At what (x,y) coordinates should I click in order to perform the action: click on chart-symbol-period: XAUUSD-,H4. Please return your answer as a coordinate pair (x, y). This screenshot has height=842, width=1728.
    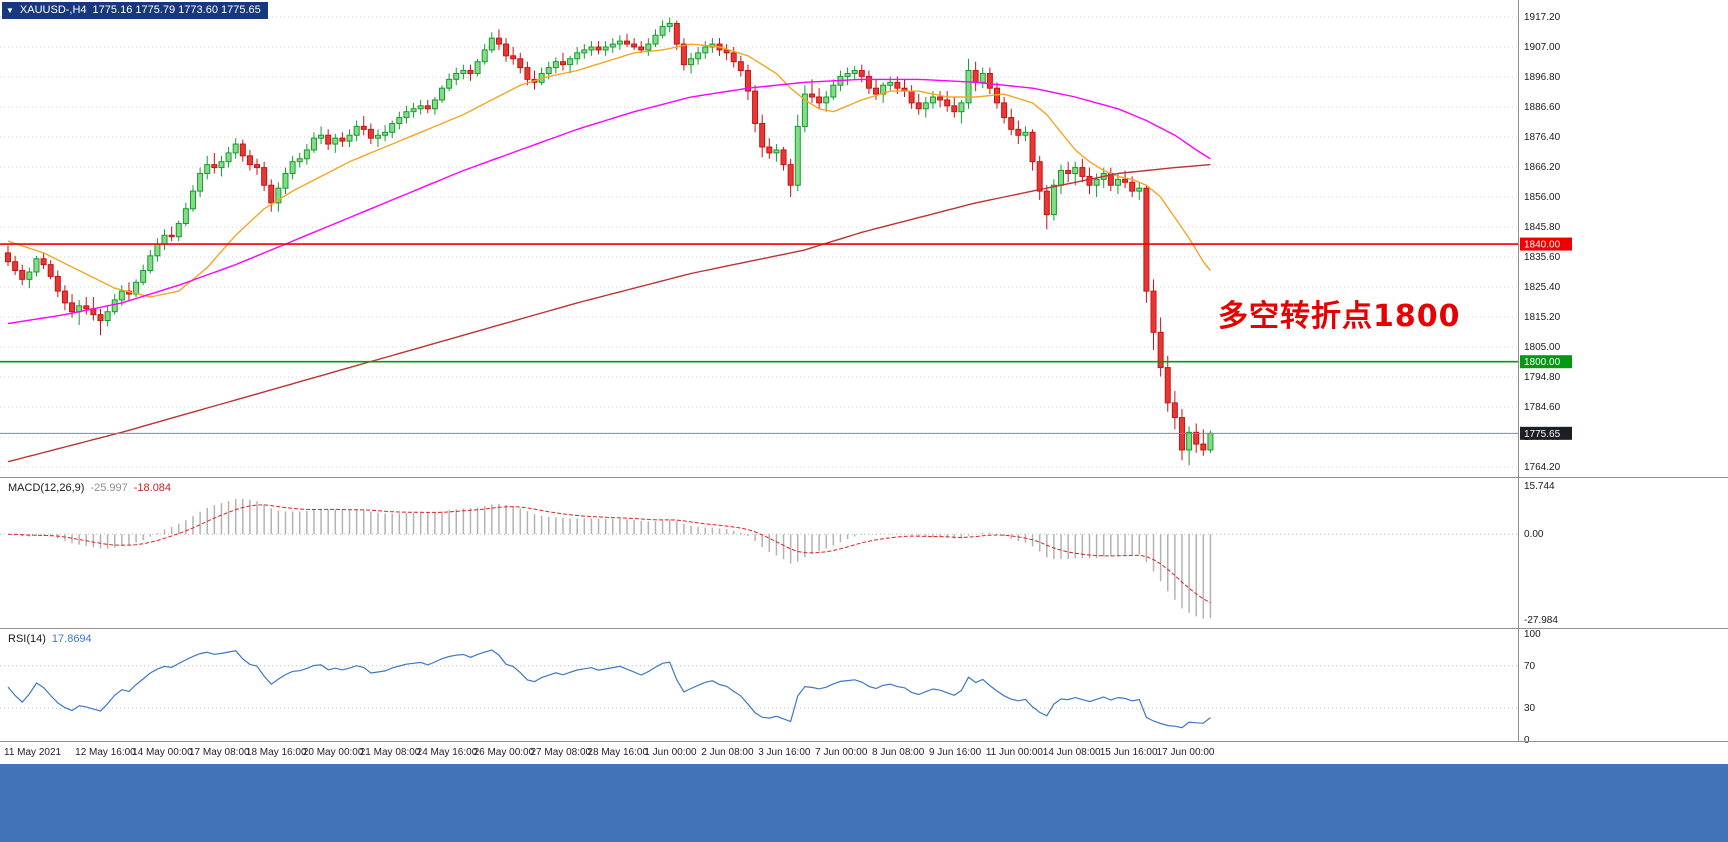
    Looking at the image, I should click on (53, 10).